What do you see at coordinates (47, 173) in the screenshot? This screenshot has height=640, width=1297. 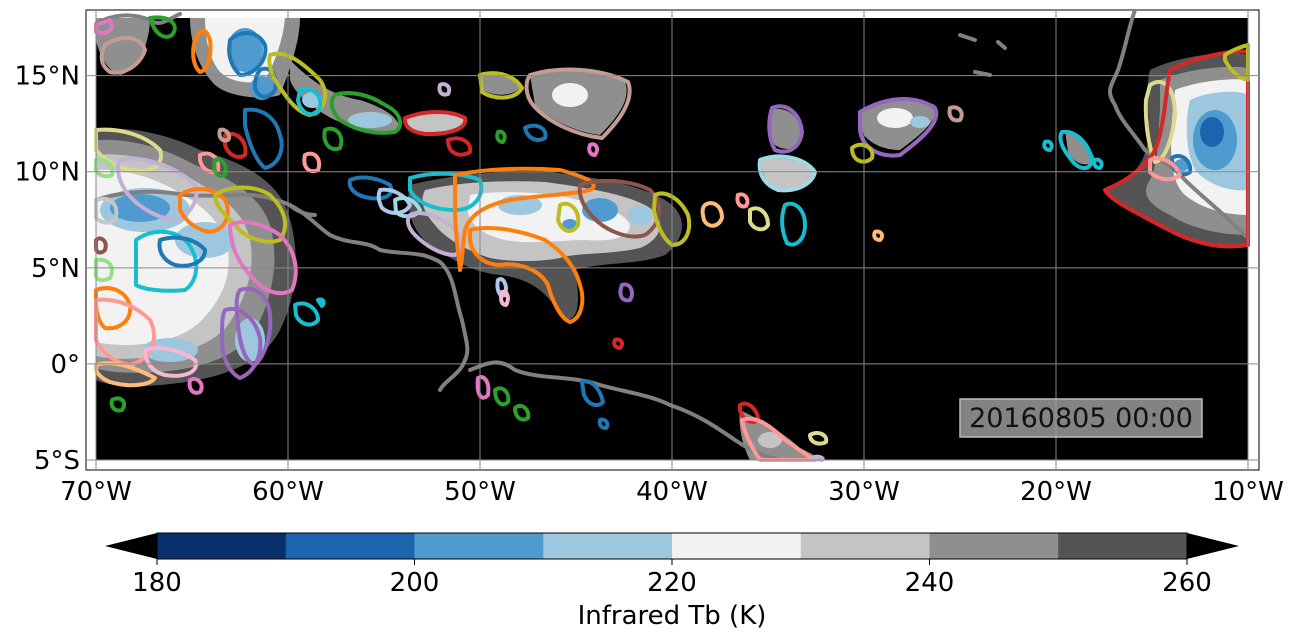 I see `lat-tick-label: 10°N` at bounding box center [47, 173].